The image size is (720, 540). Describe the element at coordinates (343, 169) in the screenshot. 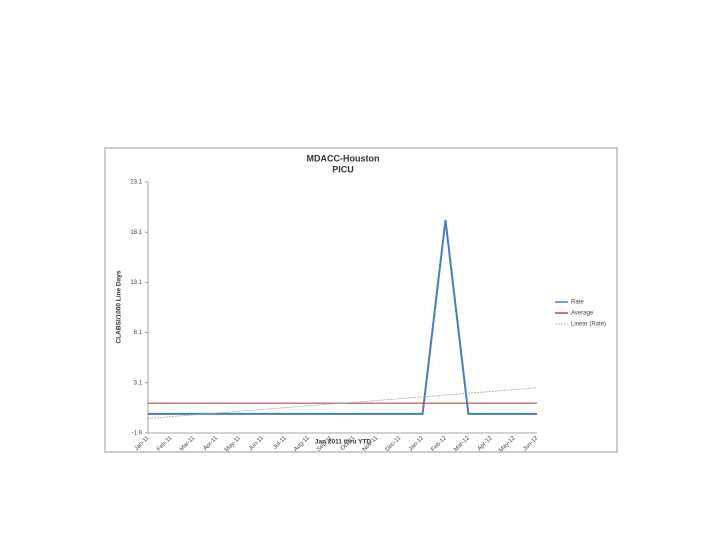

I see `chart-subtitle: PICU` at that location.